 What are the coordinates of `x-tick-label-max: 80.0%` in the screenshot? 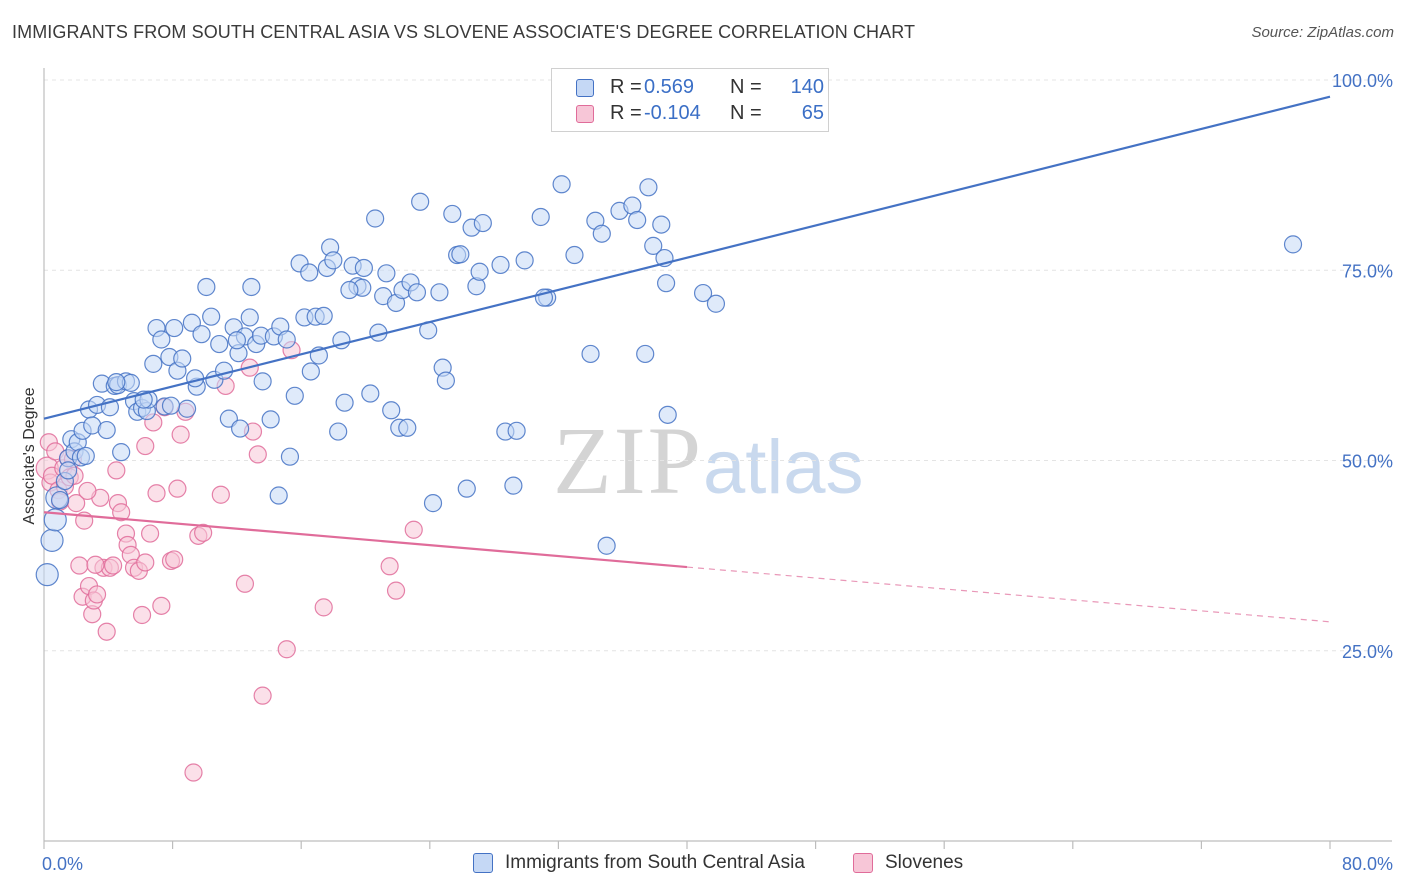 It's located at (1367, 864).